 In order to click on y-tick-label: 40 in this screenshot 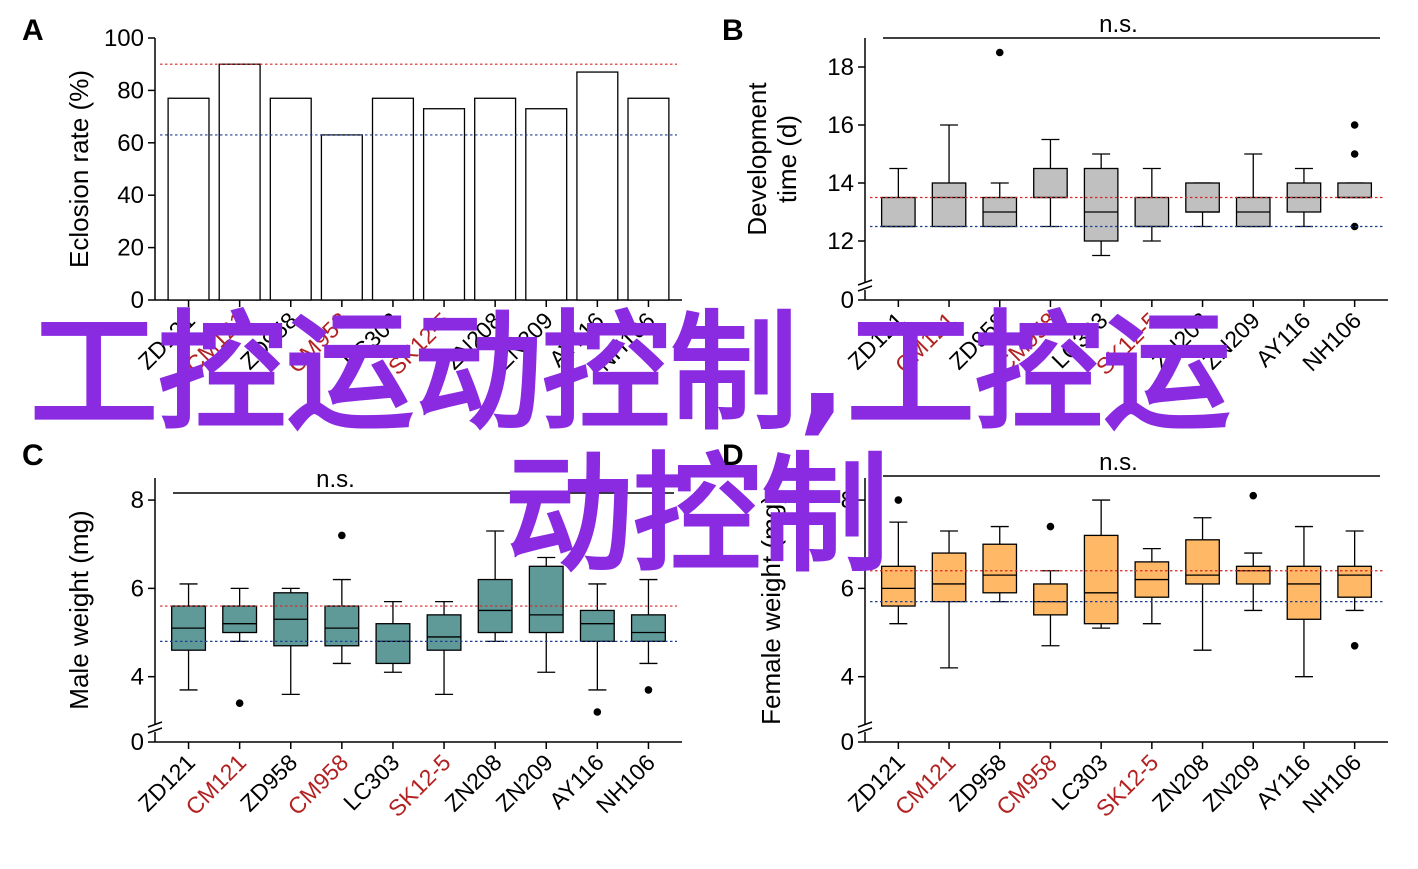, I will do `click(130, 195)`.